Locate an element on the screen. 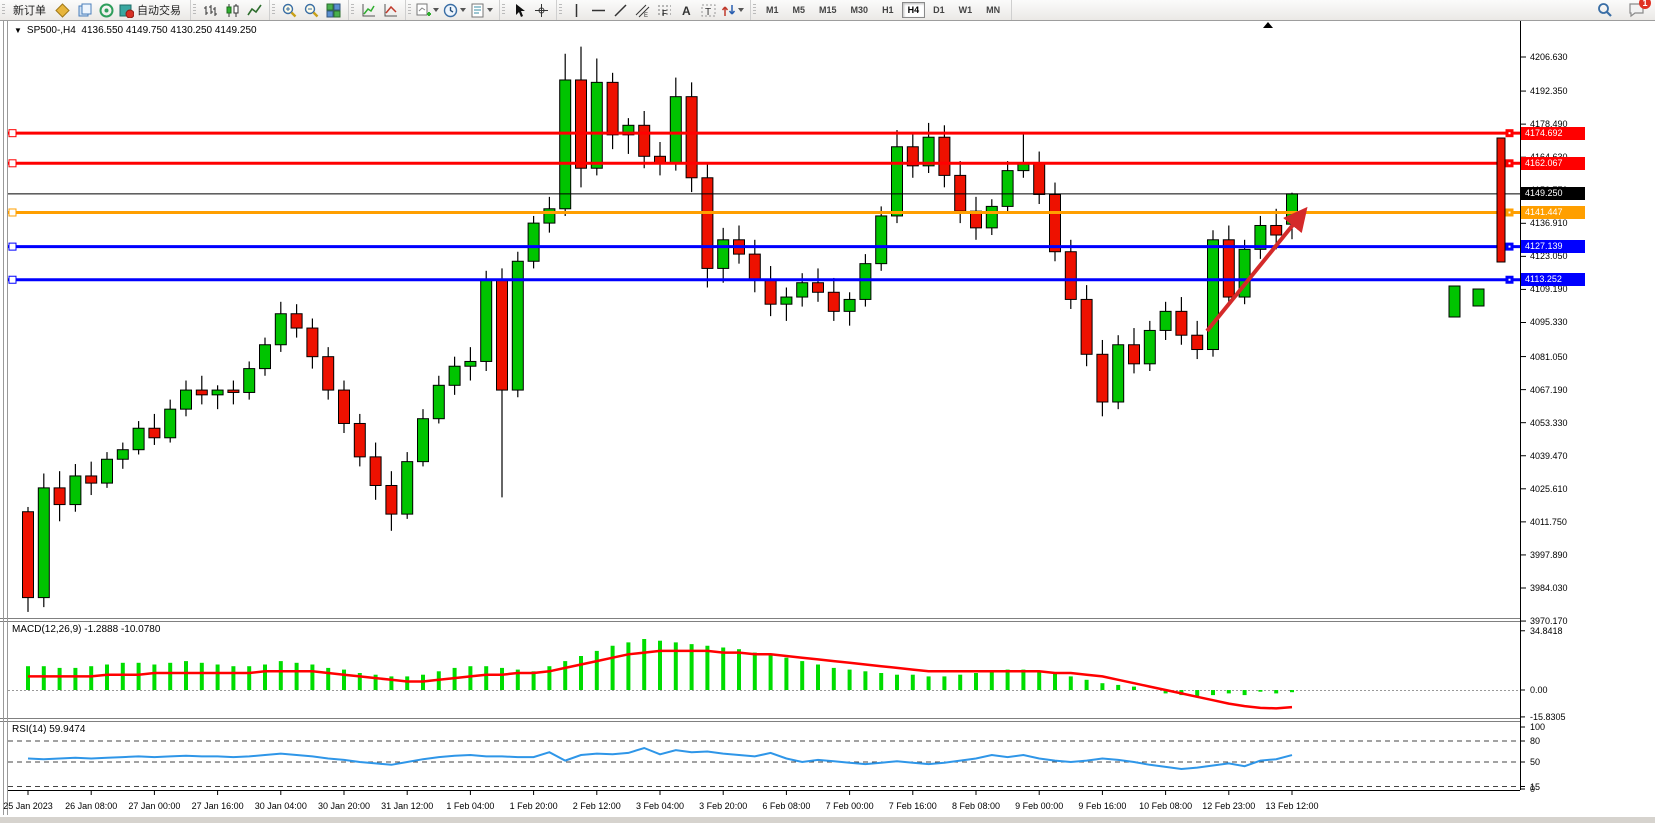 This screenshot has height=823, width=1655. profiles-button is located at coordinates (84, 10).